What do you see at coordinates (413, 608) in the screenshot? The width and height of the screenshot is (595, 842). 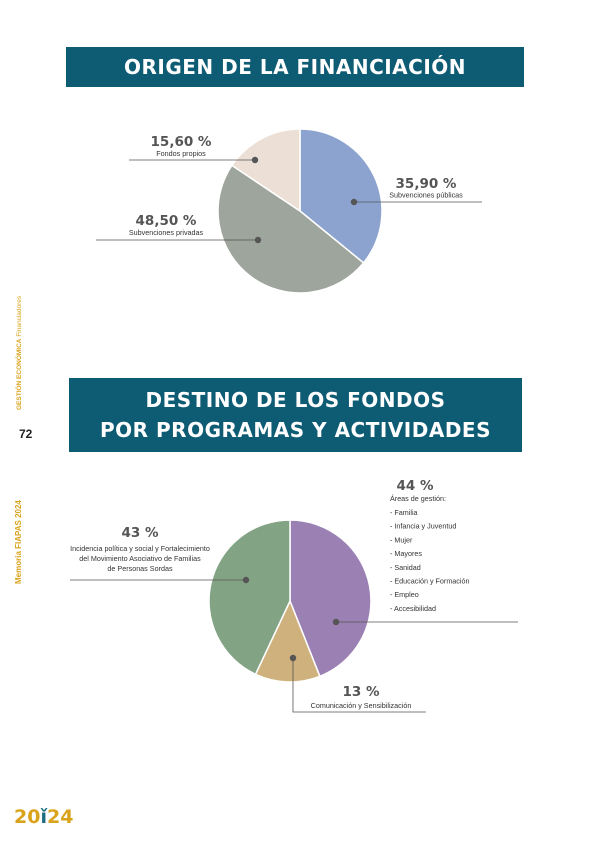 I see `slice-sublabel: - Accesibilidad` at bounding box center [413, 608].